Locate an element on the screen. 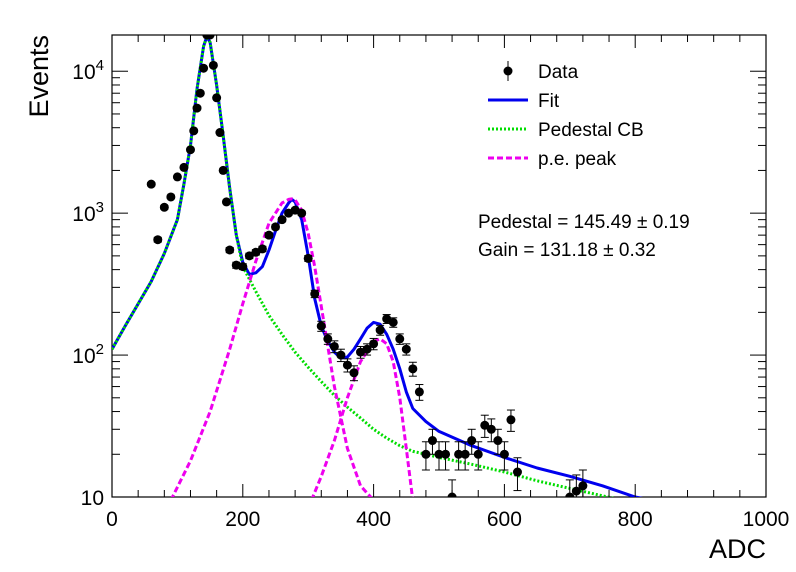 This screenshot has width=796, height=572. x-tick-label: 1000 is located at coordinates (766, 519).